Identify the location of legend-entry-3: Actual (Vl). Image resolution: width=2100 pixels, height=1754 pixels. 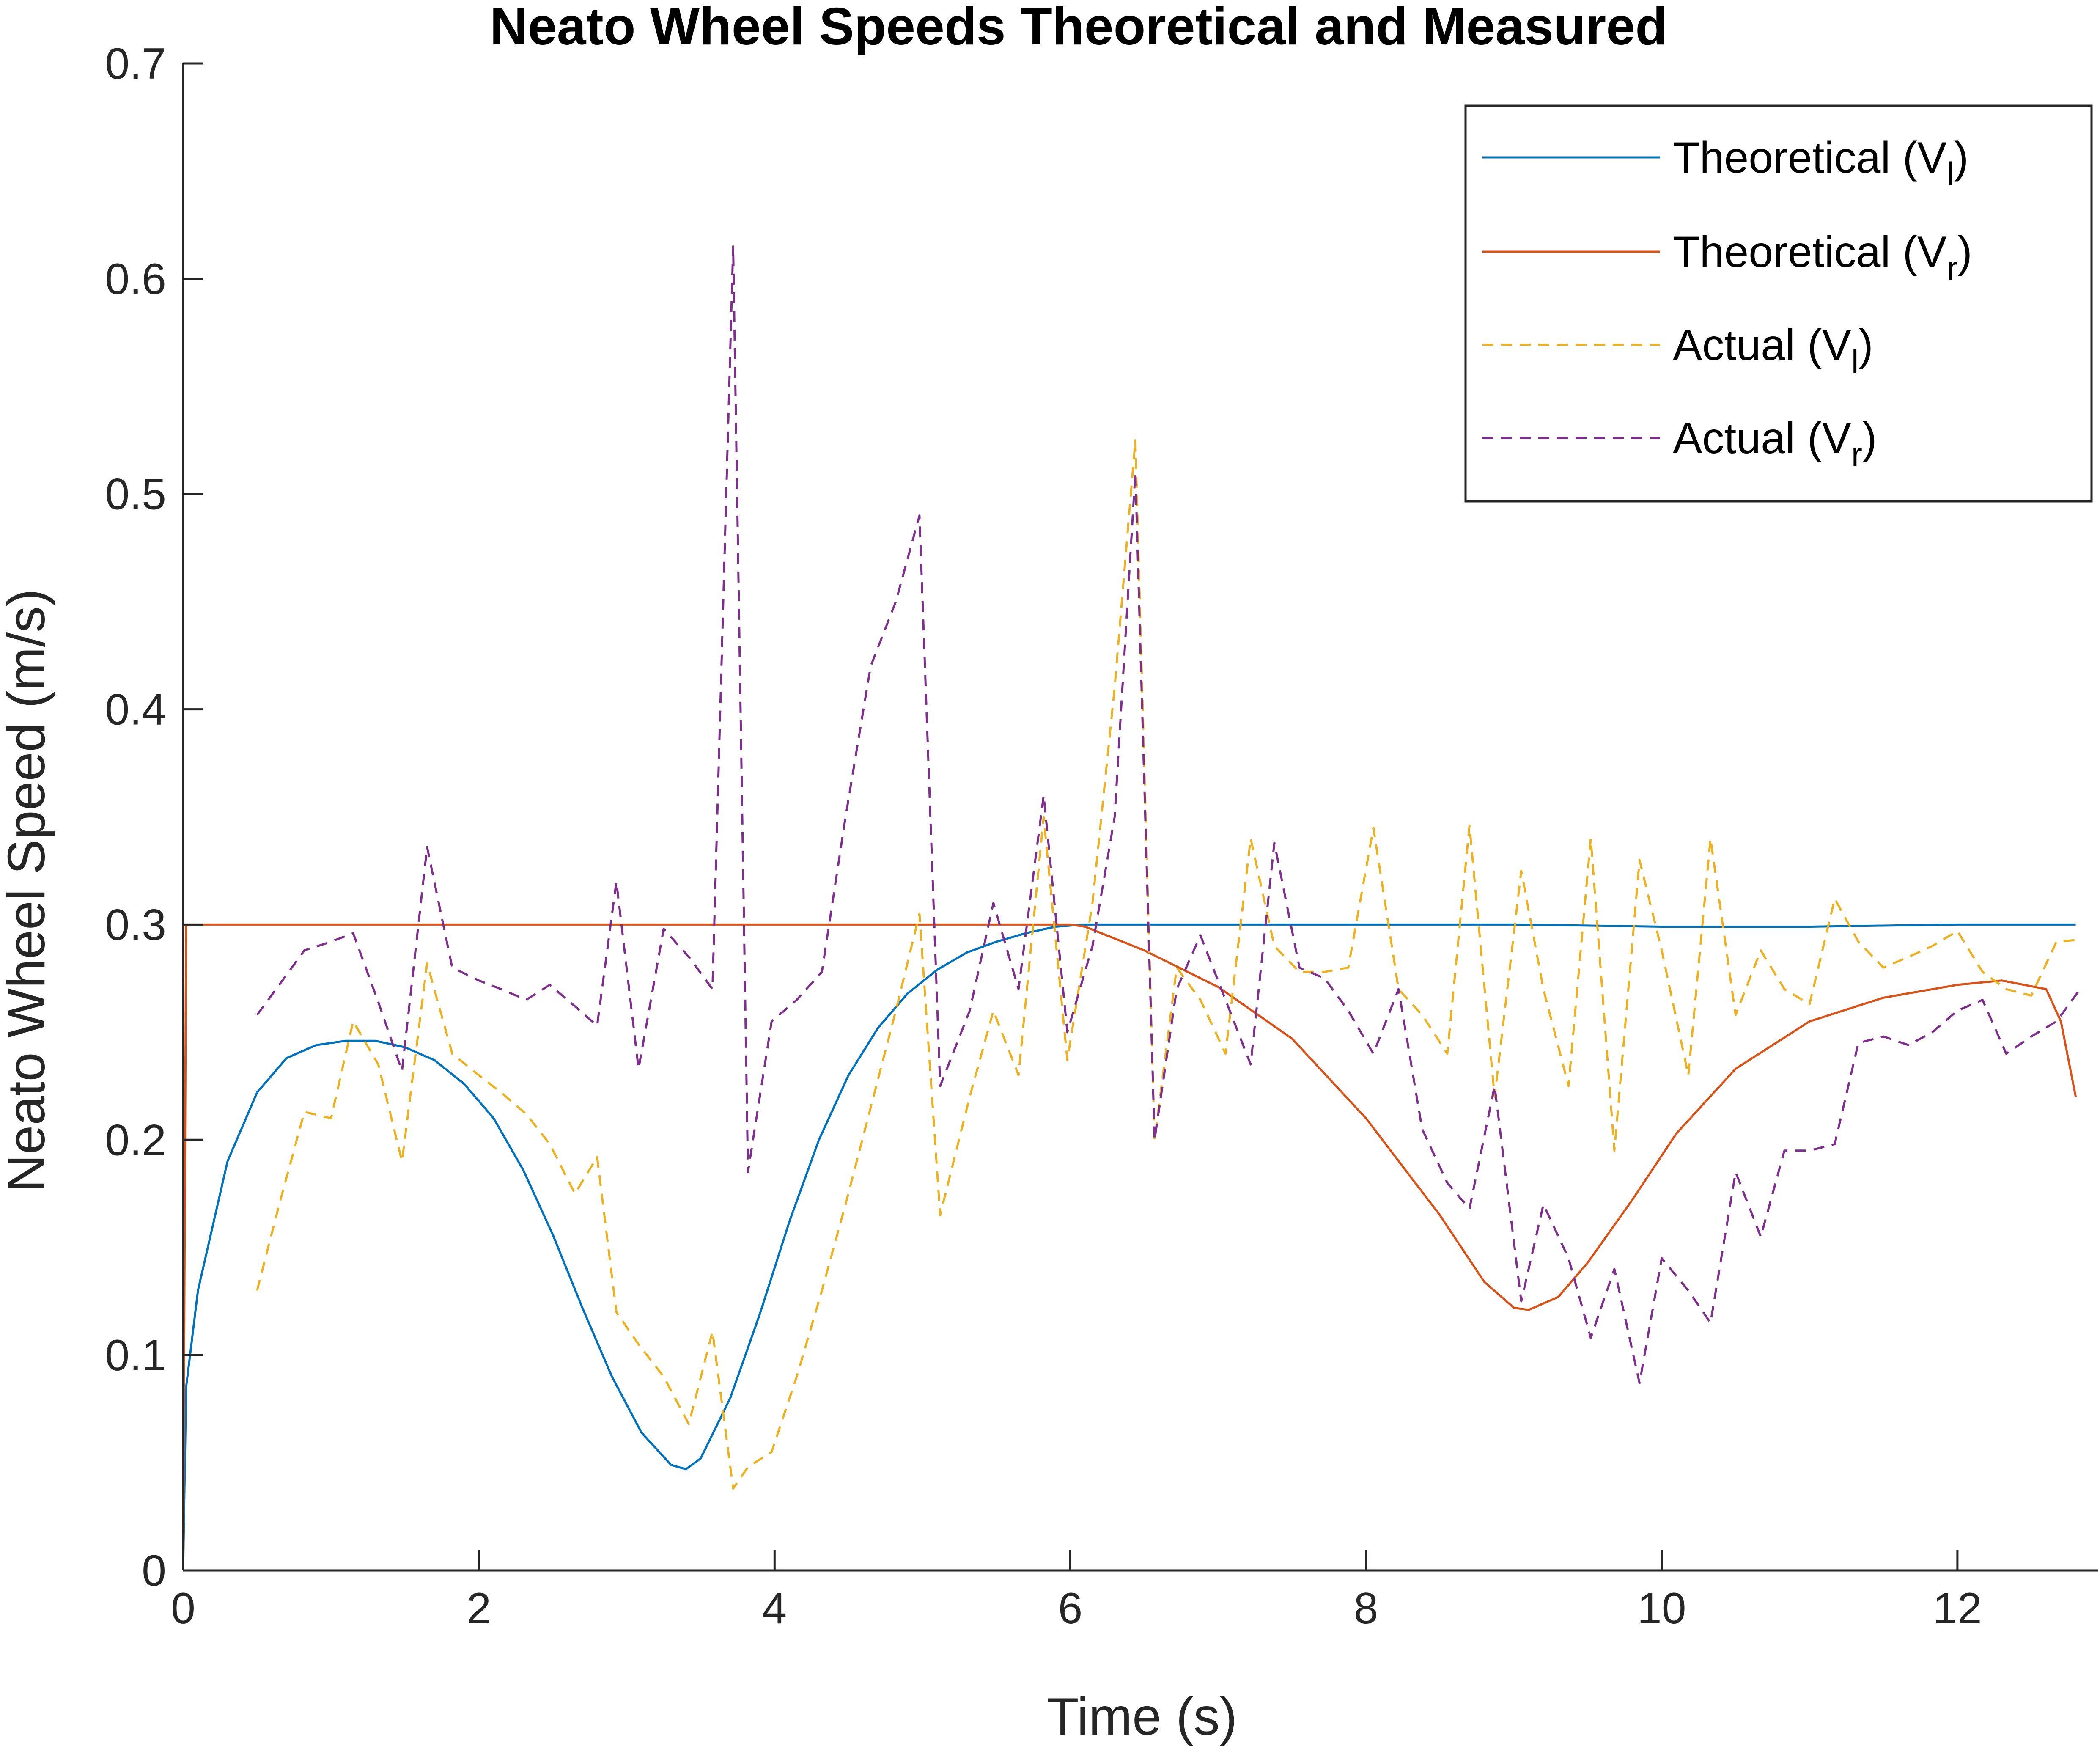
(1773, 350).